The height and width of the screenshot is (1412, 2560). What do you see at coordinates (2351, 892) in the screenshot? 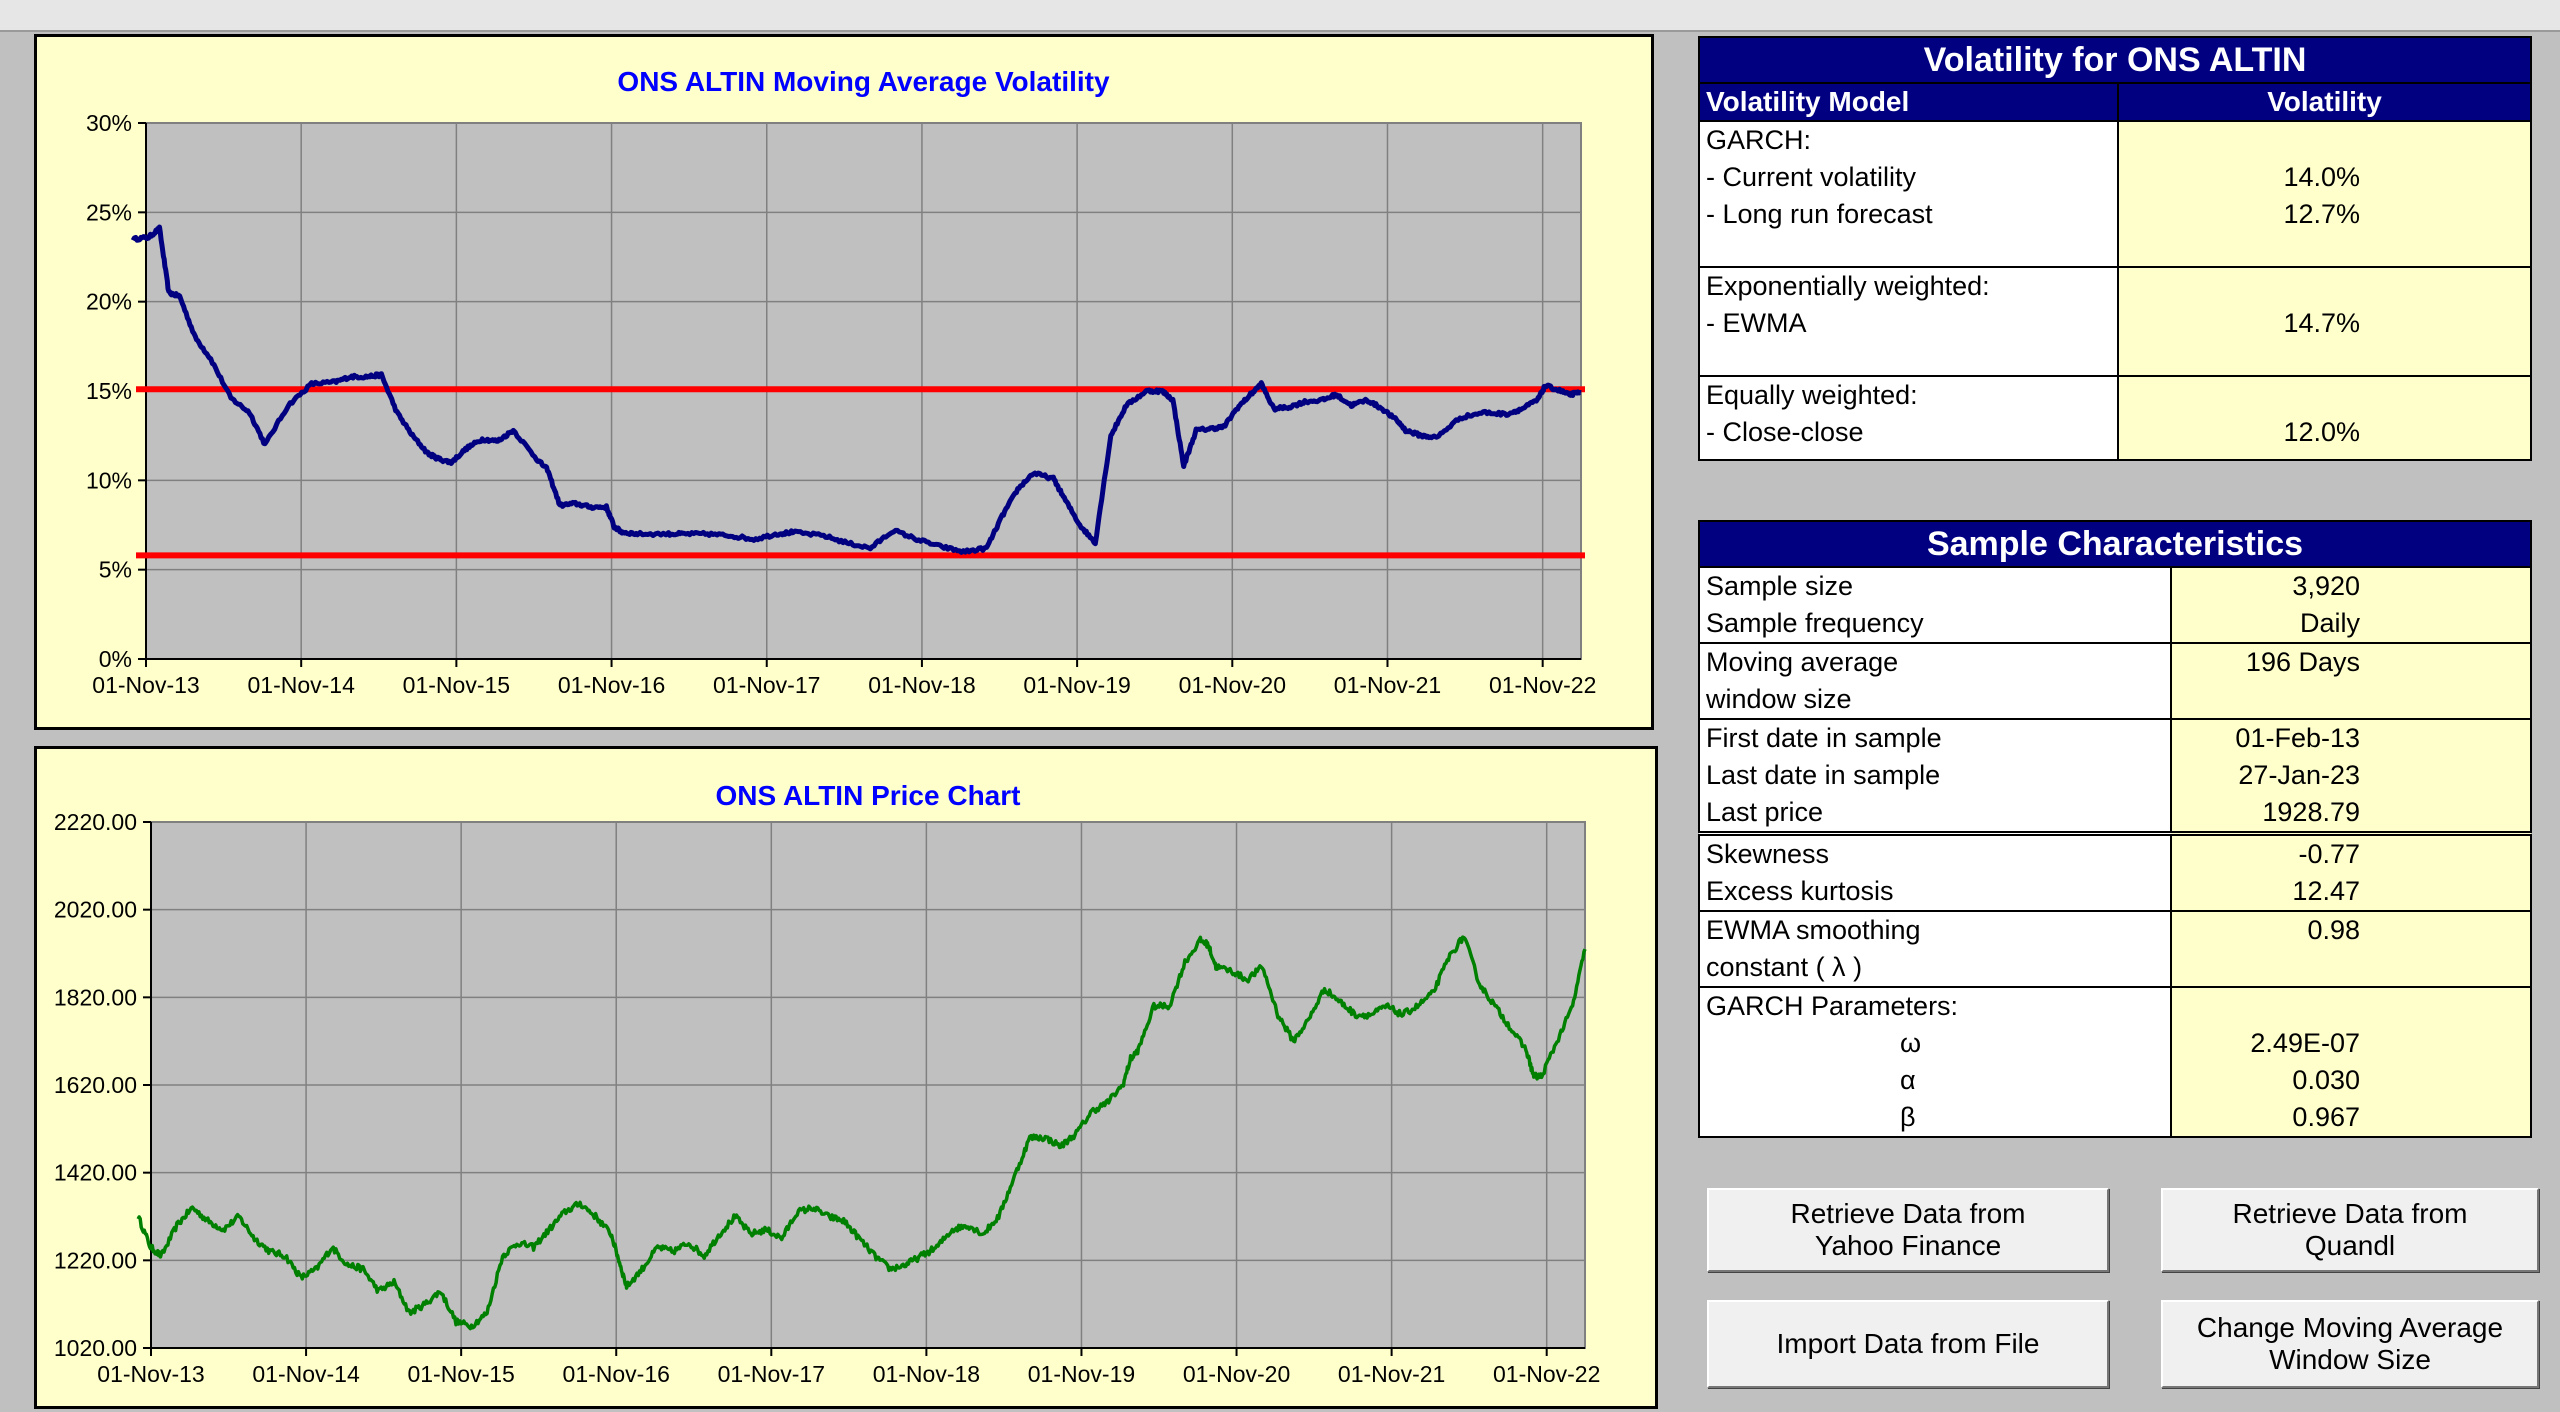
I see `kurtosis-value: 12.47` at bounding box center [2351, 892].